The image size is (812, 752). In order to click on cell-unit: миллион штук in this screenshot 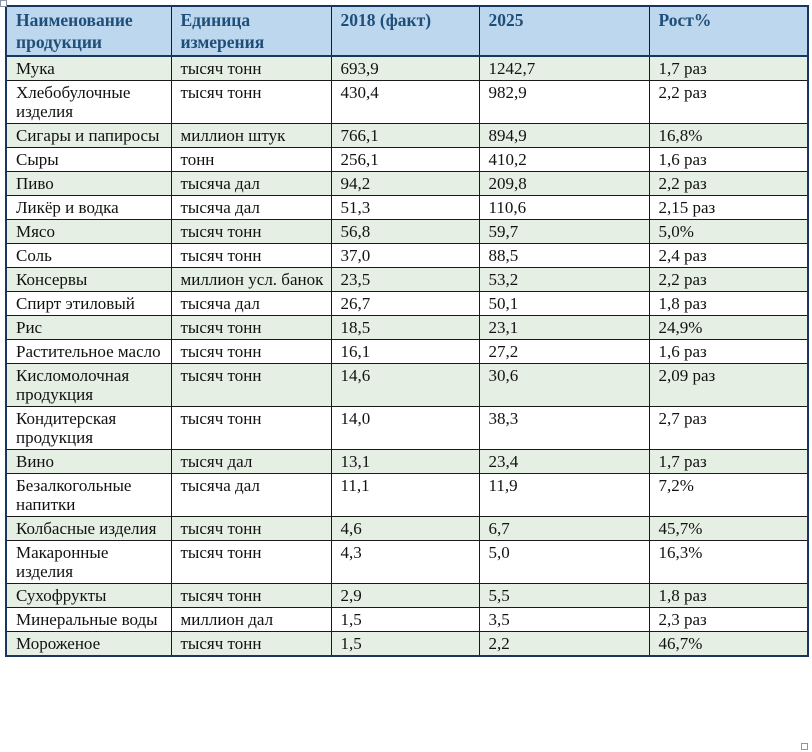, I will do `click(251, 135)`.